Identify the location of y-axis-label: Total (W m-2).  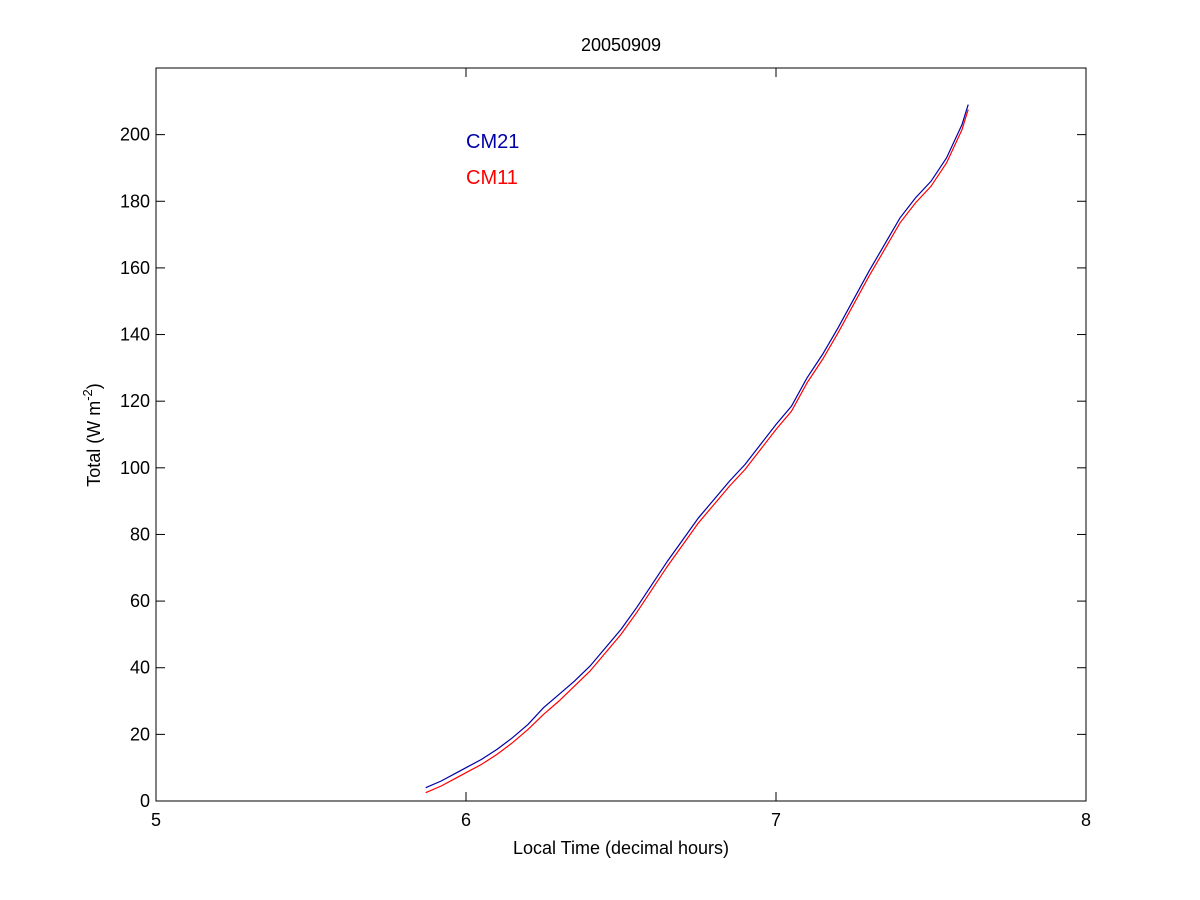
(92, 435).